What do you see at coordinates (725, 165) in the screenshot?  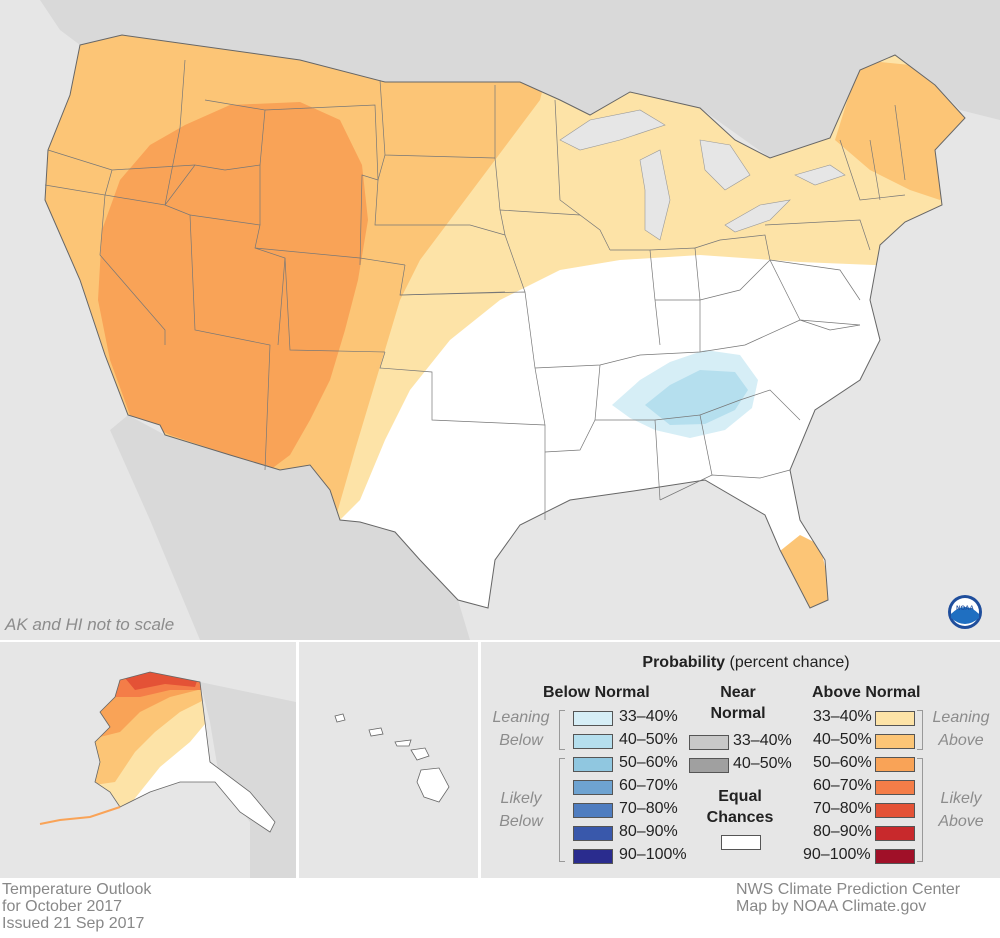 I see `lake-huron` at bounding box center [725, 165].